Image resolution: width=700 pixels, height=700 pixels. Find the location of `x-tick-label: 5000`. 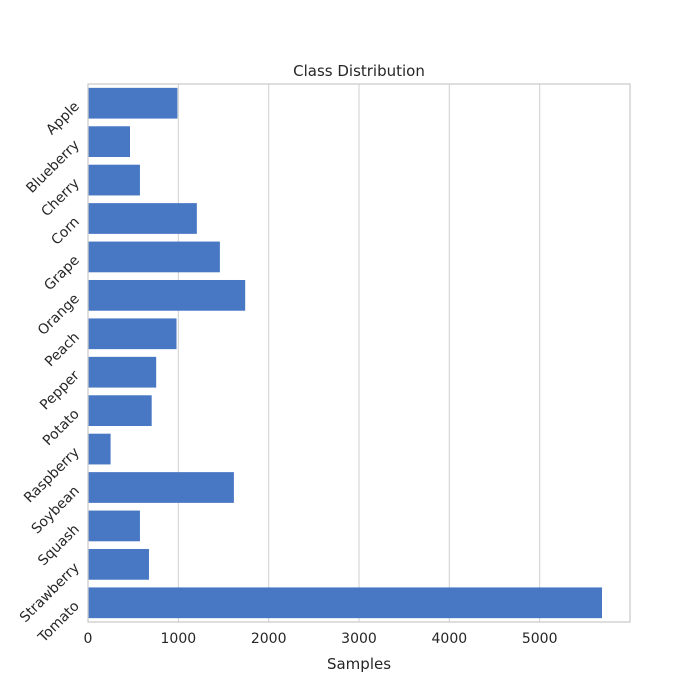

x-tick-label: 5000 is located at coordinates (540, 639).